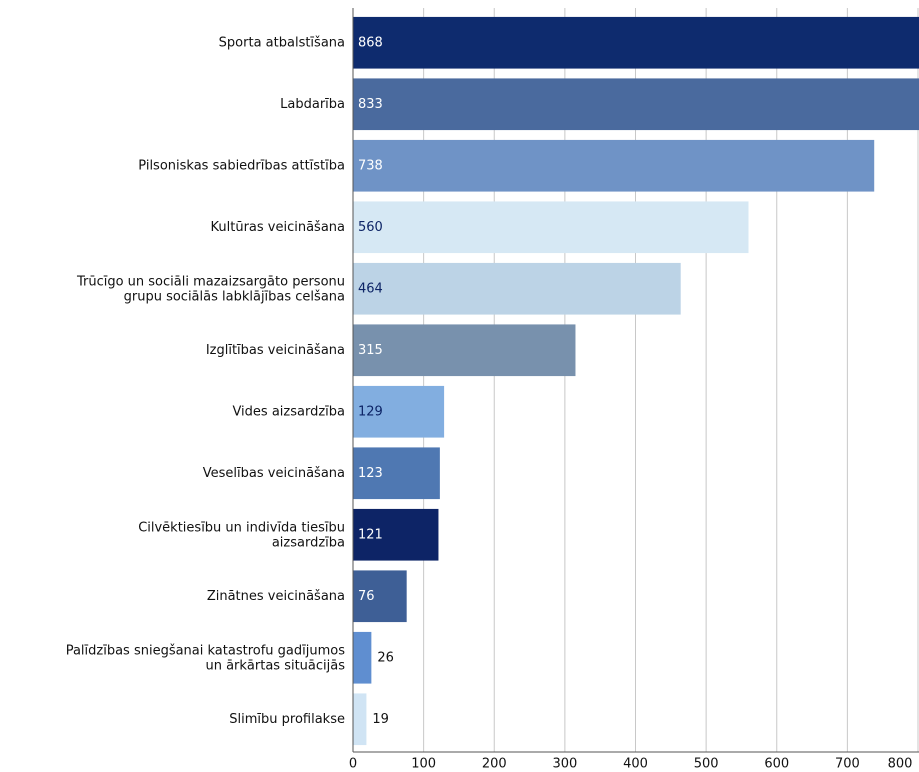 This screenshot has width=919, height=772. What do you see at coordinates (706, 764) in the screenshot?
I see `x-tick-label: 500` at bounding box center [706, 764].